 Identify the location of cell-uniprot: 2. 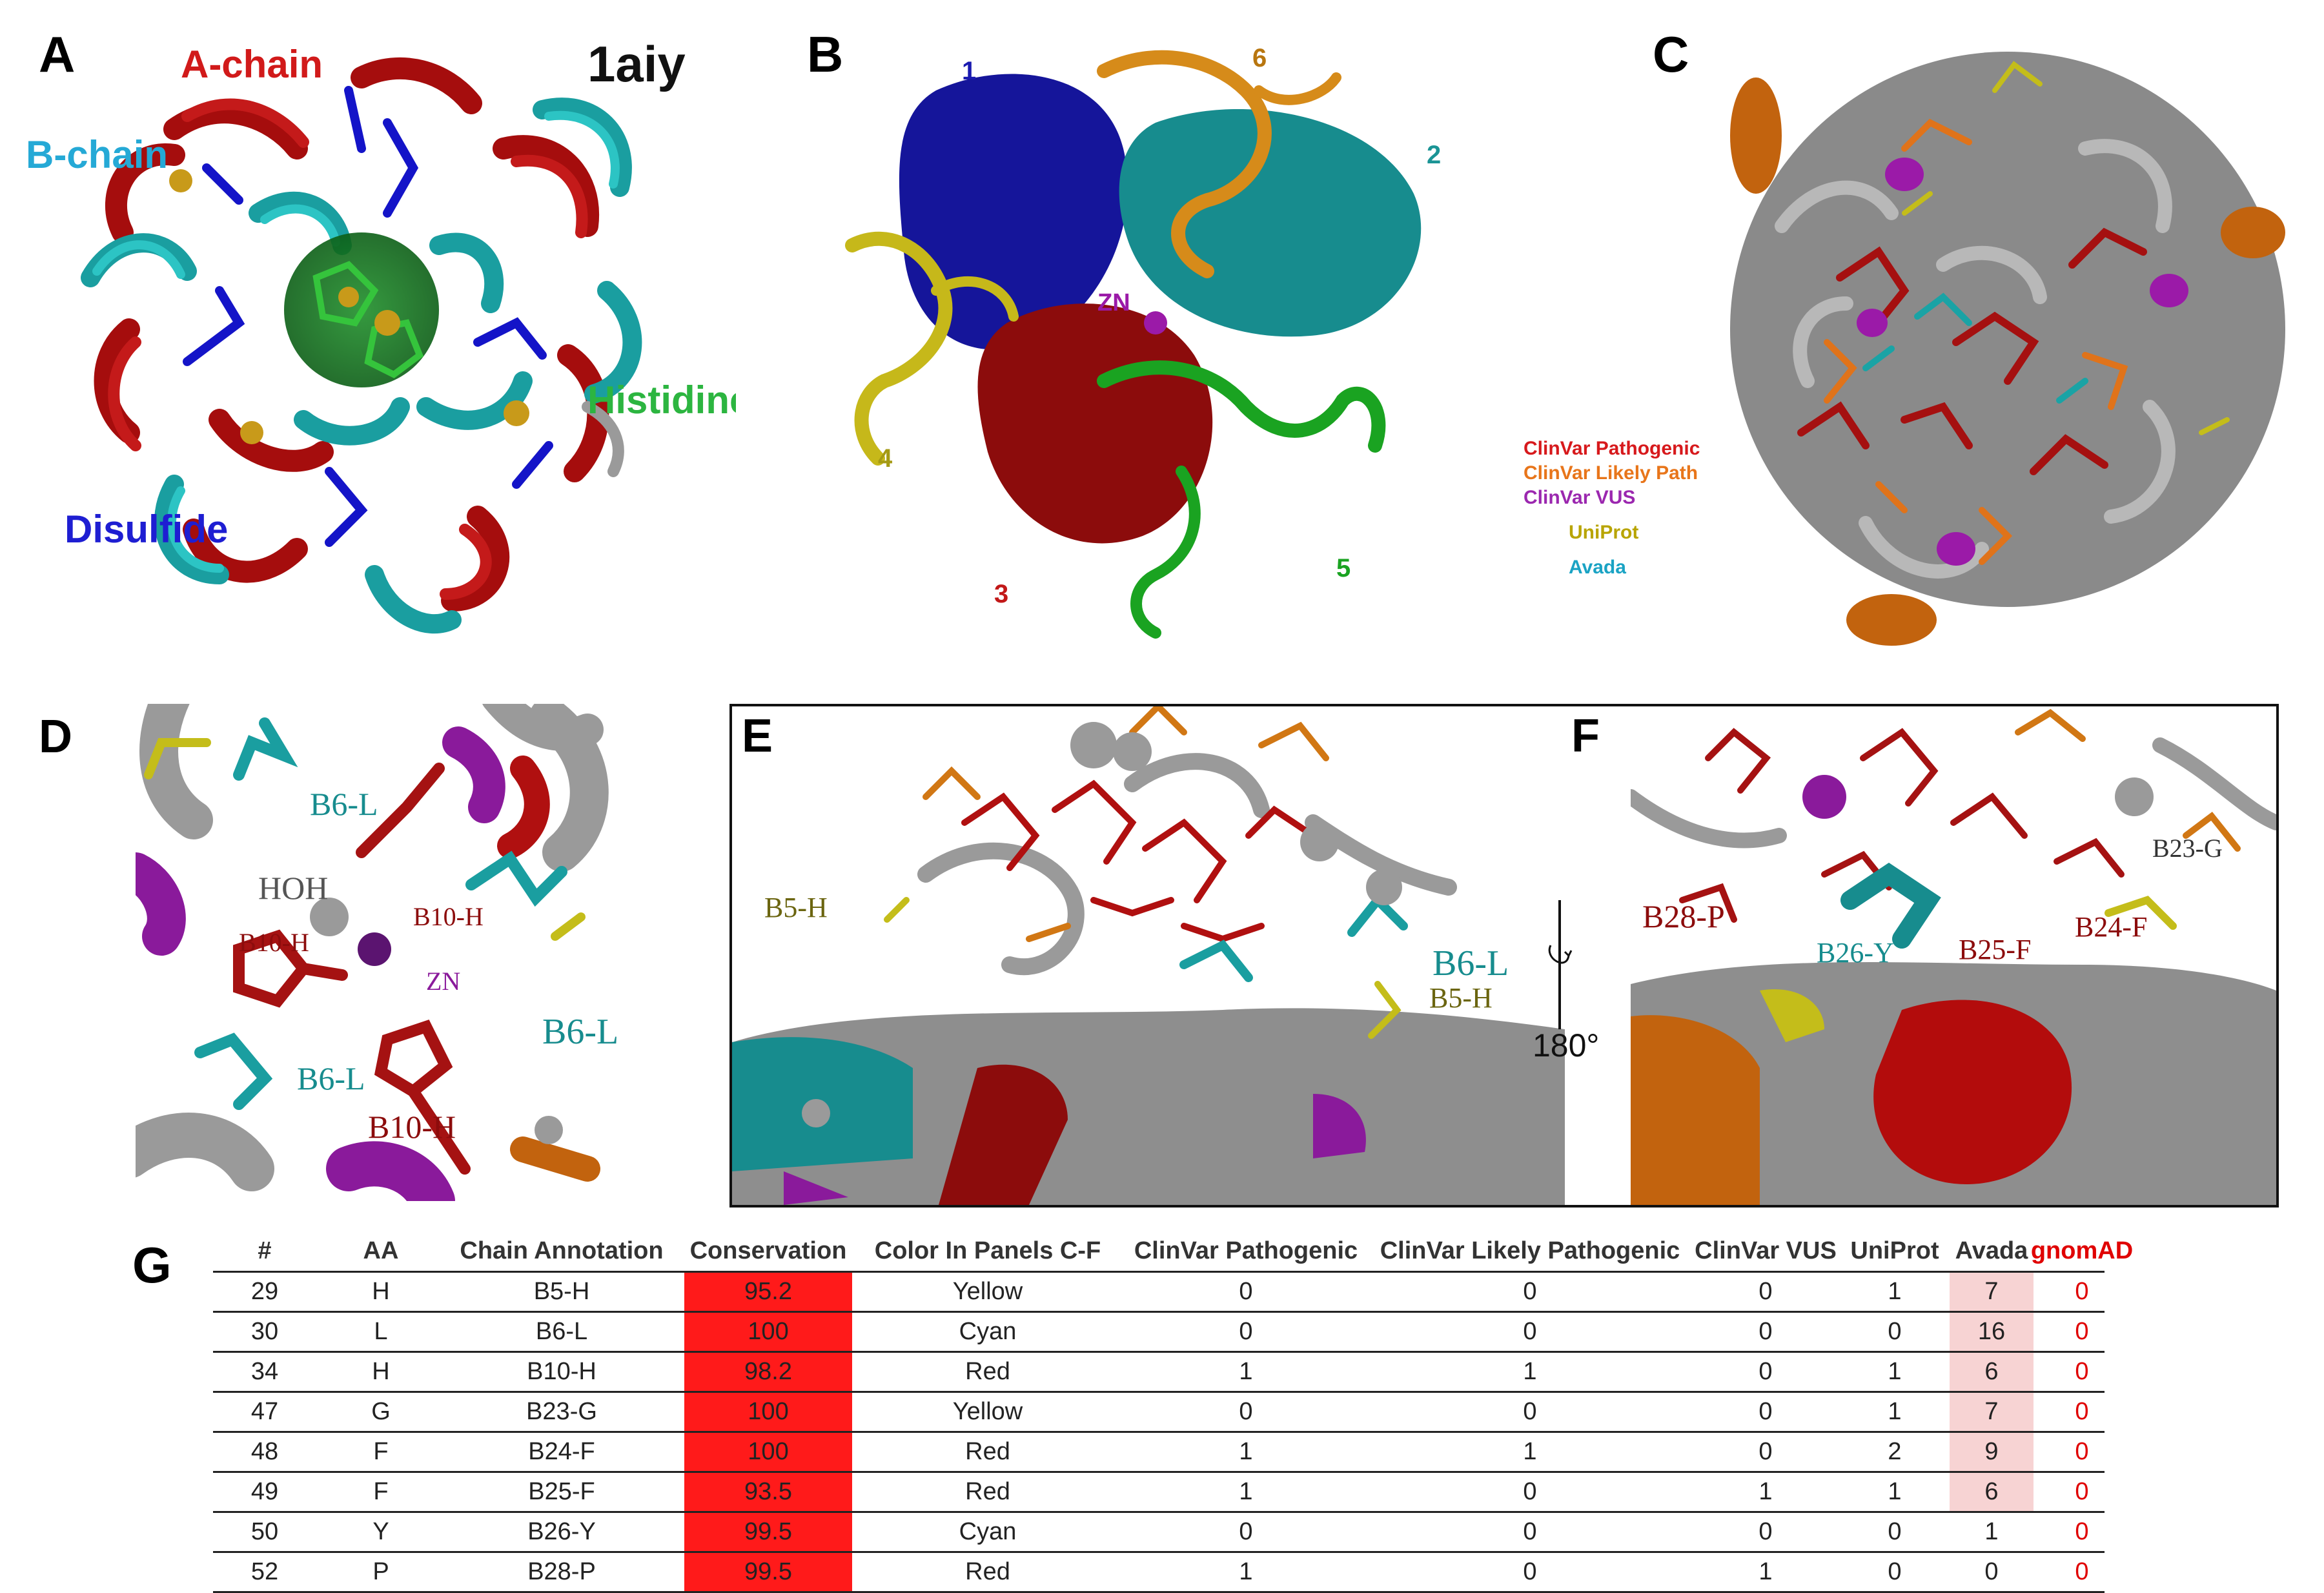
(1895, 1451).